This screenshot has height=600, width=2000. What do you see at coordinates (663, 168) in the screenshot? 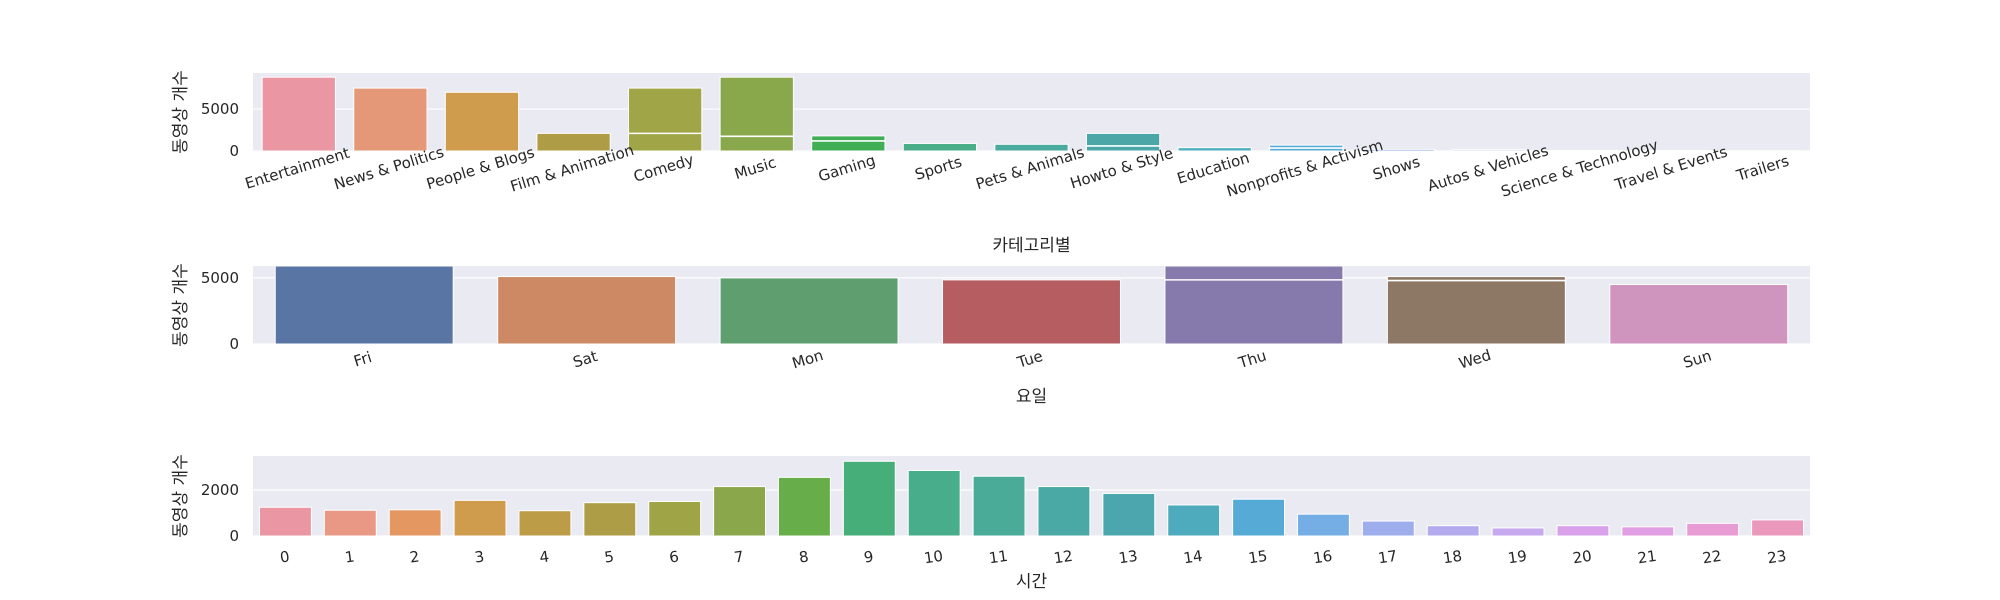
I see `x-tick-label: Comedy` at bounding box center [663, 168].